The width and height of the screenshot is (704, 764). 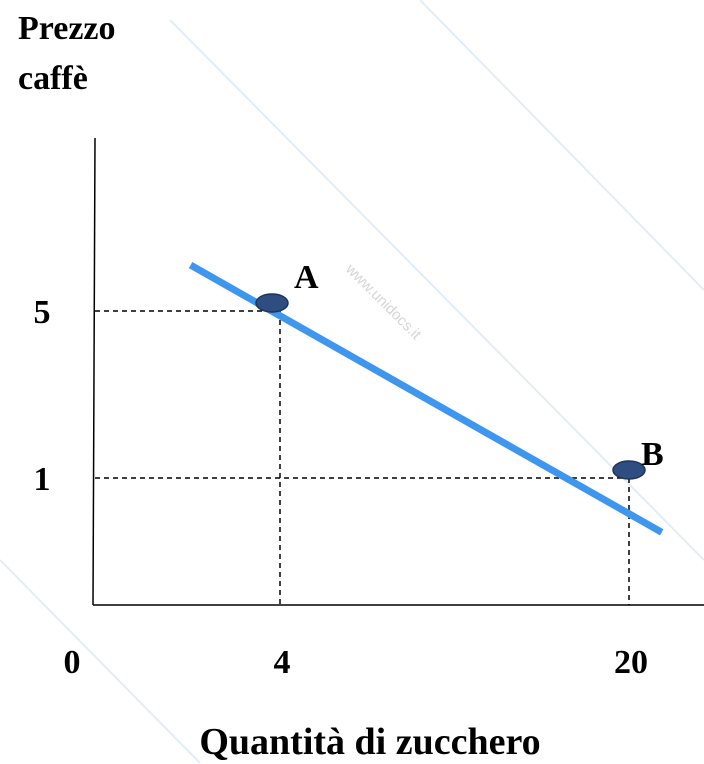 What do you see at coordinates (282, 662) in the screenshot?
I see `x-tick-label-4: 4` at bounding box center [282, 662].